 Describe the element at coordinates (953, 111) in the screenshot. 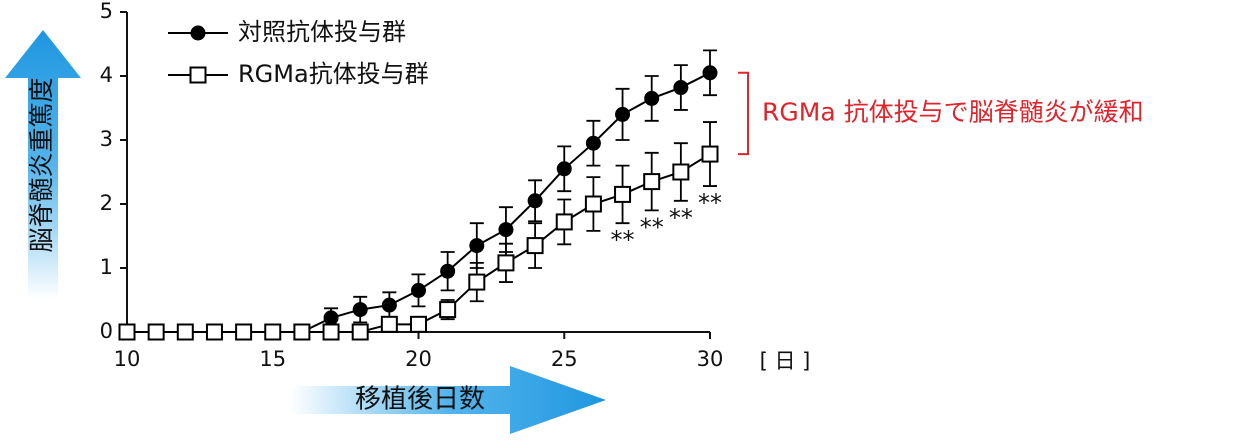

I see `annotation: RGMa 抗体投与で脳脊髄炎が緩和` at that location.